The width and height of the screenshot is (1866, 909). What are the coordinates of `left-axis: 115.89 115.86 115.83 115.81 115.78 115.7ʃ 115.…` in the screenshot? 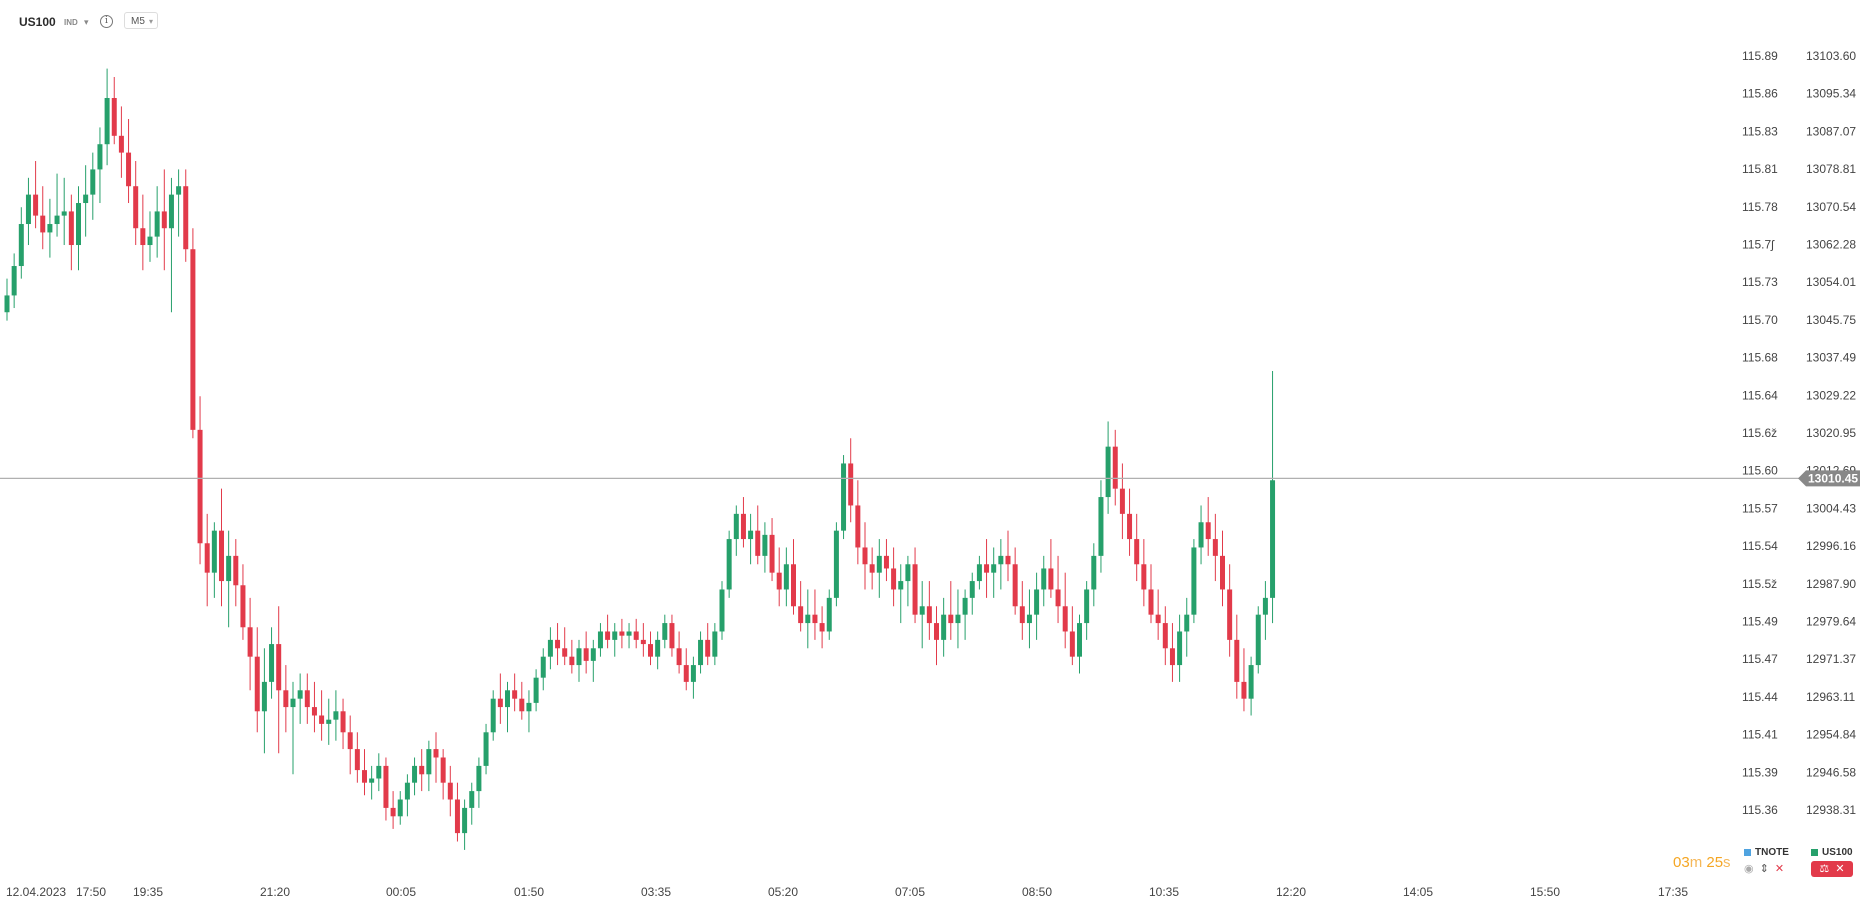 It's located at (1760, 433).